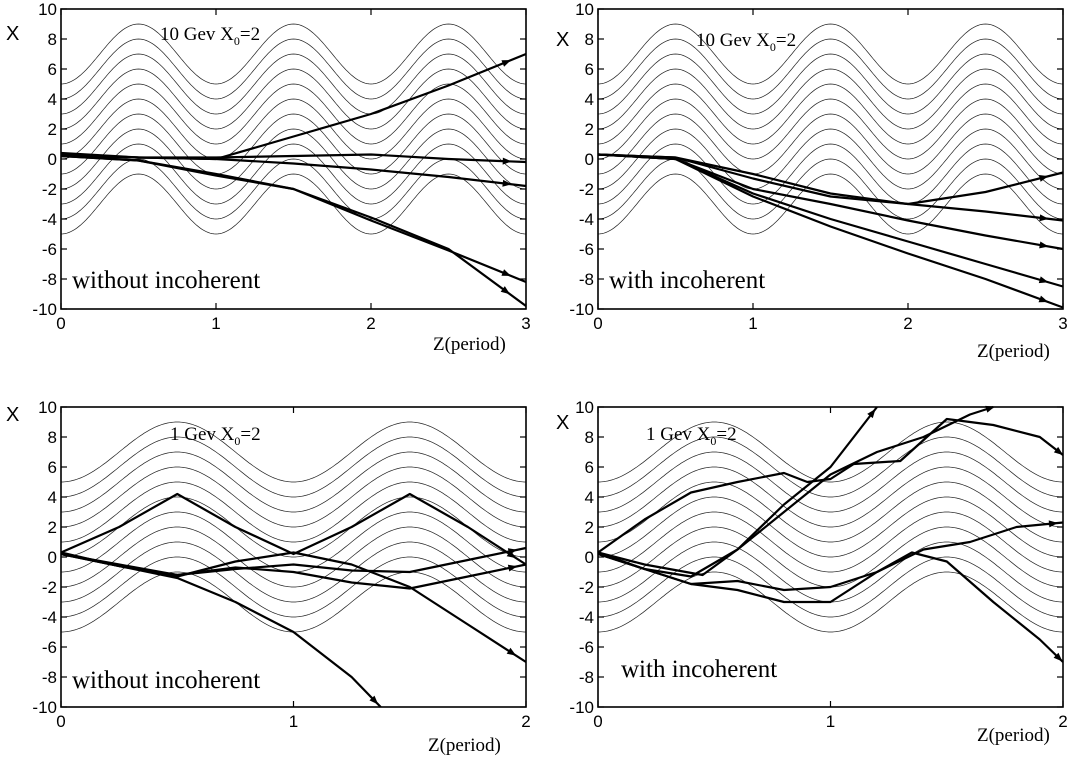 The width and height of the screenshot is (1075, 758). What do you see at coordinates (699, 669) in the screenshot?
I see `panel-annotation: with incoherent` at bounding box center [699, 669].